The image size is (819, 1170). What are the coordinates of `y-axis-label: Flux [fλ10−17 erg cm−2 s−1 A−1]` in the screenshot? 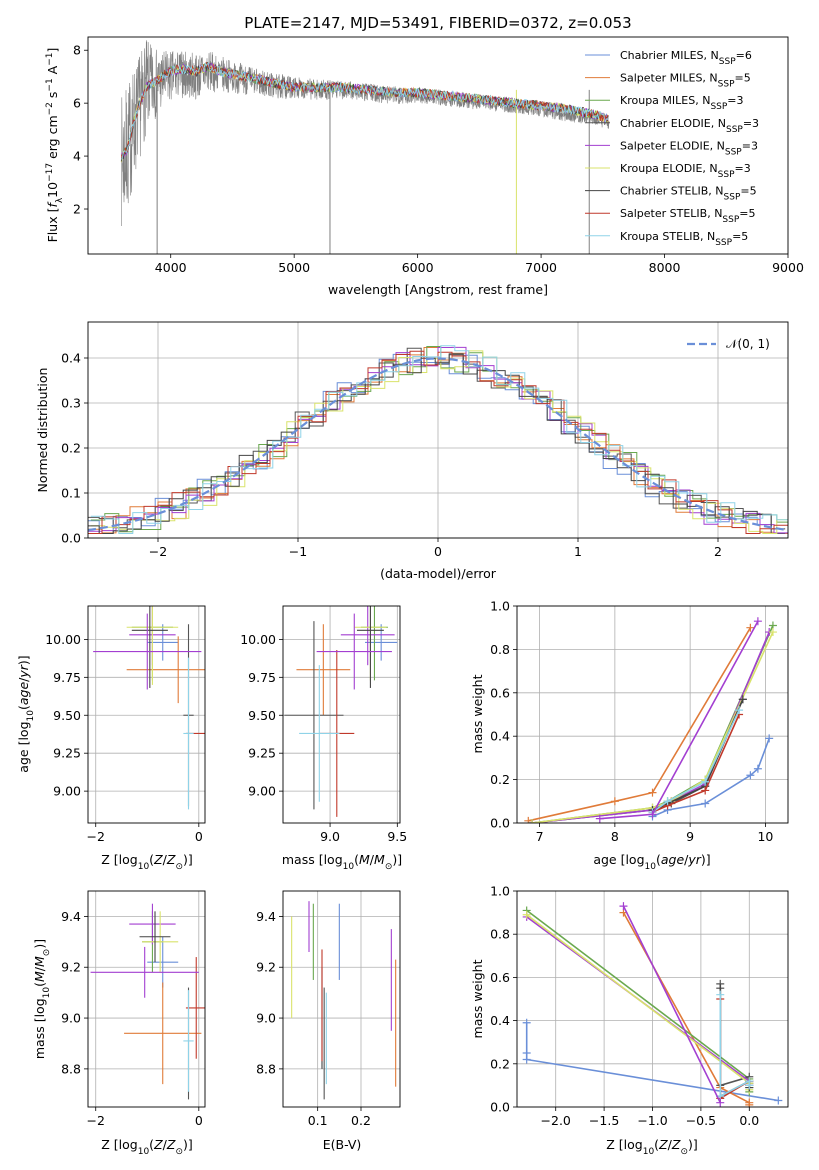 It's located at (55, 145).